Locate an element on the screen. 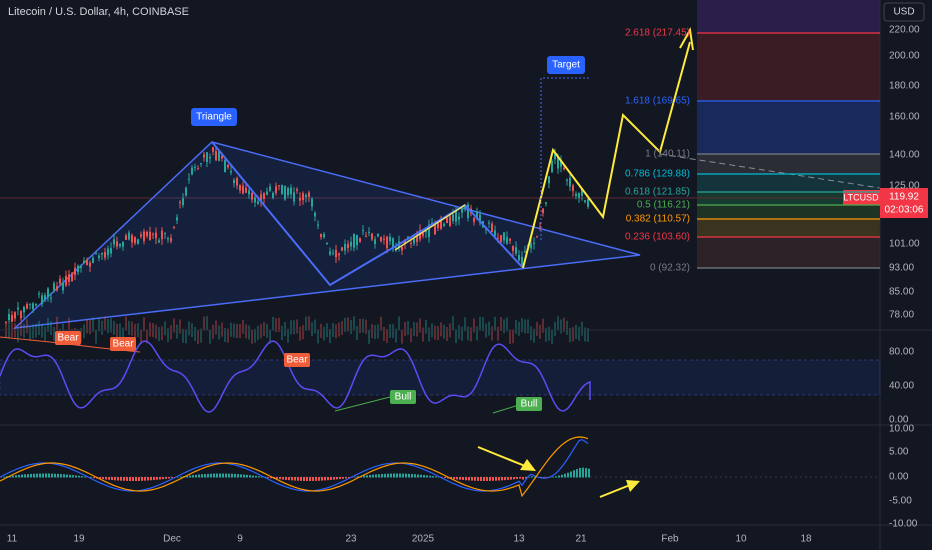 This screenshot has width=932, height=550. price-tick-label: 200.00 is located at coordinates (904, 56).